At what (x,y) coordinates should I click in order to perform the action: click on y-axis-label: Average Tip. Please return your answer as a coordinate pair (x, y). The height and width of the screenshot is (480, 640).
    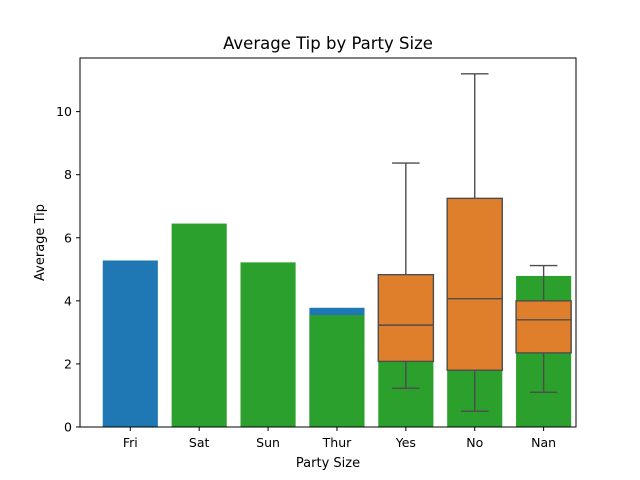
    Looking at the image, I should click on (40, 242).